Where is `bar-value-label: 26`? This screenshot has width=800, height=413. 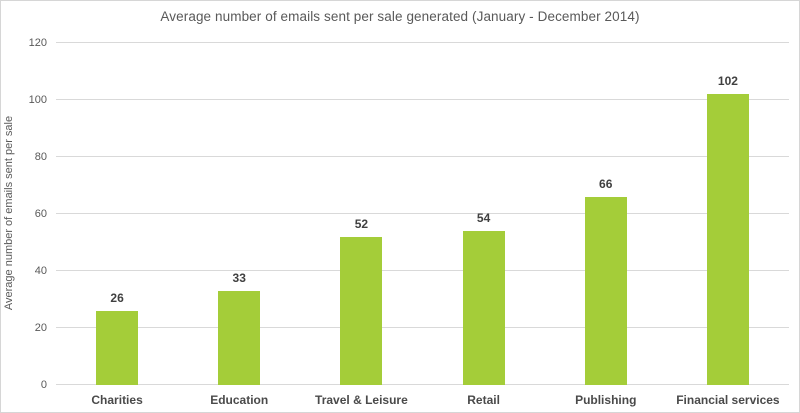 bar-value-label: 26 is located at coordinates (117, 297).